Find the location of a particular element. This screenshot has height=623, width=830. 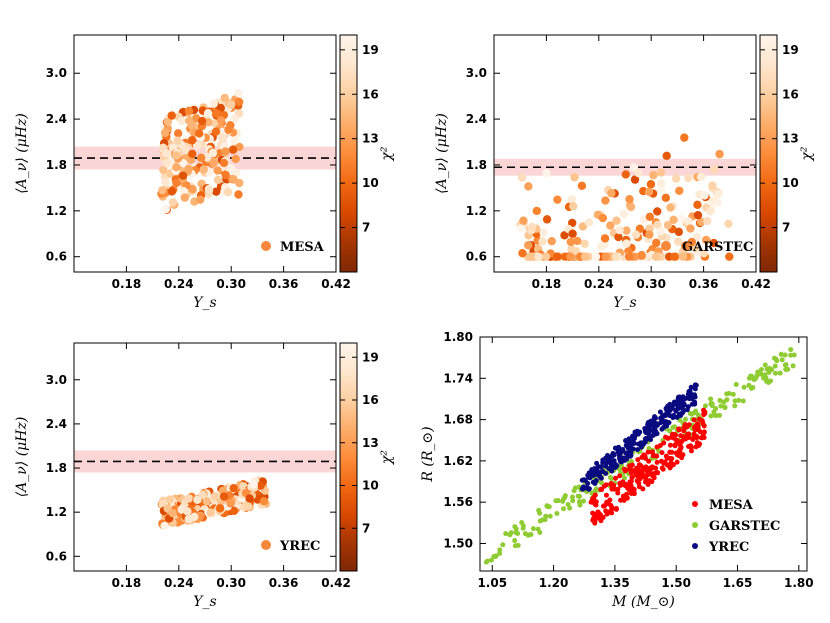

colorbar-tick-label: 10 is located at coordinates (370, 486).